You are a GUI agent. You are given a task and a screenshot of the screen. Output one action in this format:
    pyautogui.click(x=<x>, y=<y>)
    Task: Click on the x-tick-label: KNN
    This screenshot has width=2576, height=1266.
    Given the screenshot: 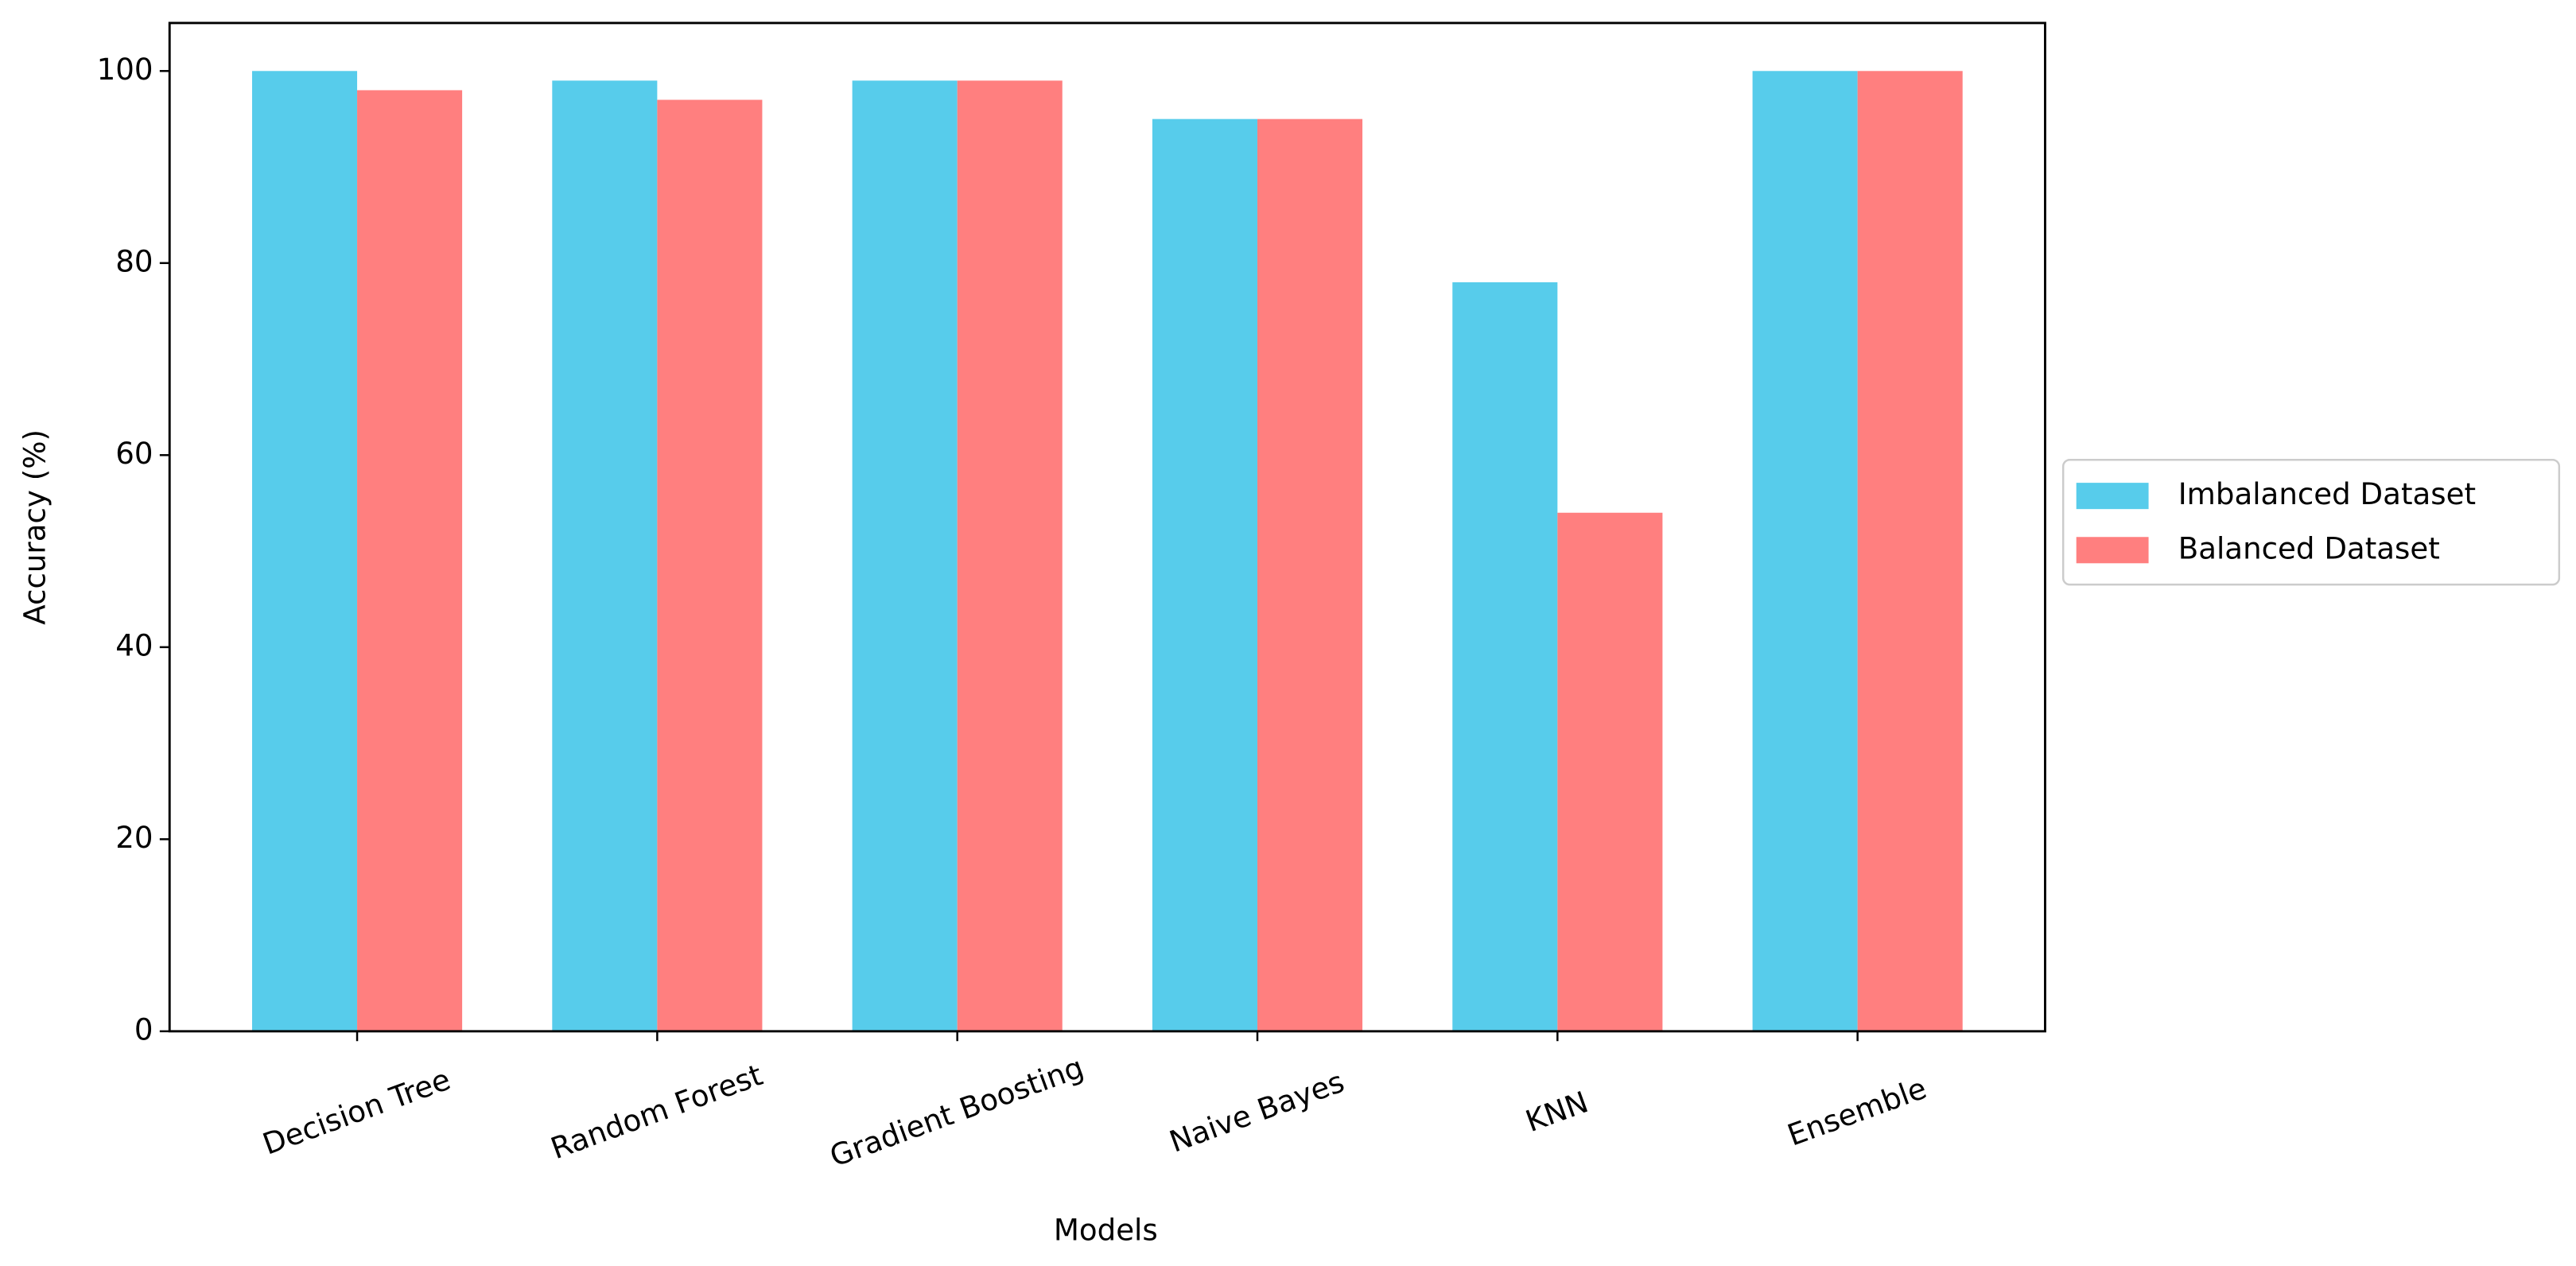 What is the action you would take?
    pyautogui.click(x=1556, y=1111)
    